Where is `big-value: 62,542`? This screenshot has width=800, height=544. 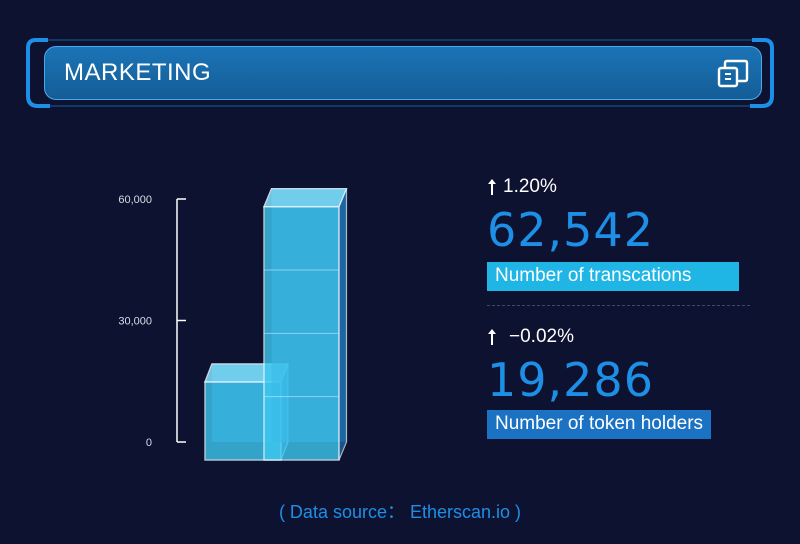
big-value: 62,542 is located at coordinates (570, 230).